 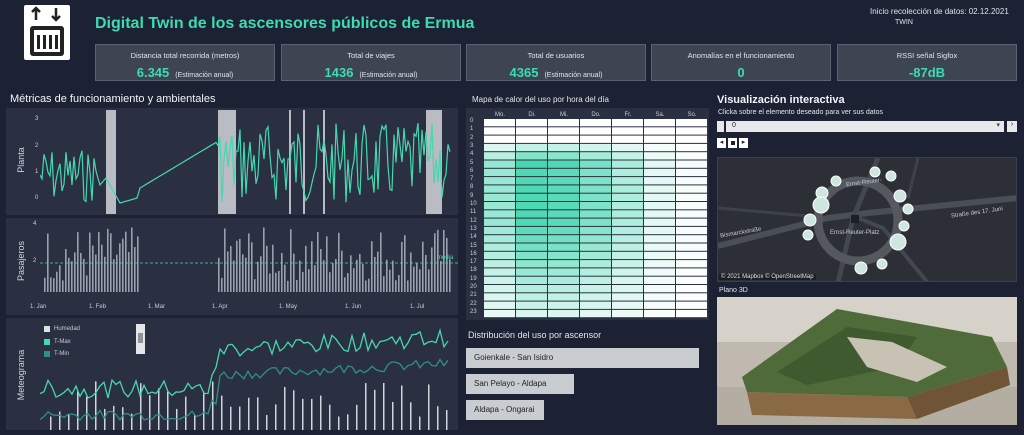 What do you see at coordinates (596, 218) in the screenshot?
I see `heatmap-grid` at bounding box center [596, 218].